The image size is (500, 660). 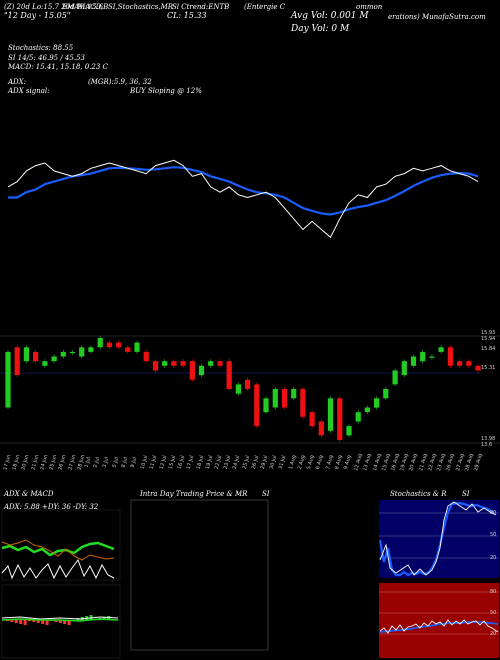 I want to click on macd-line, so click(x=60, y=618).